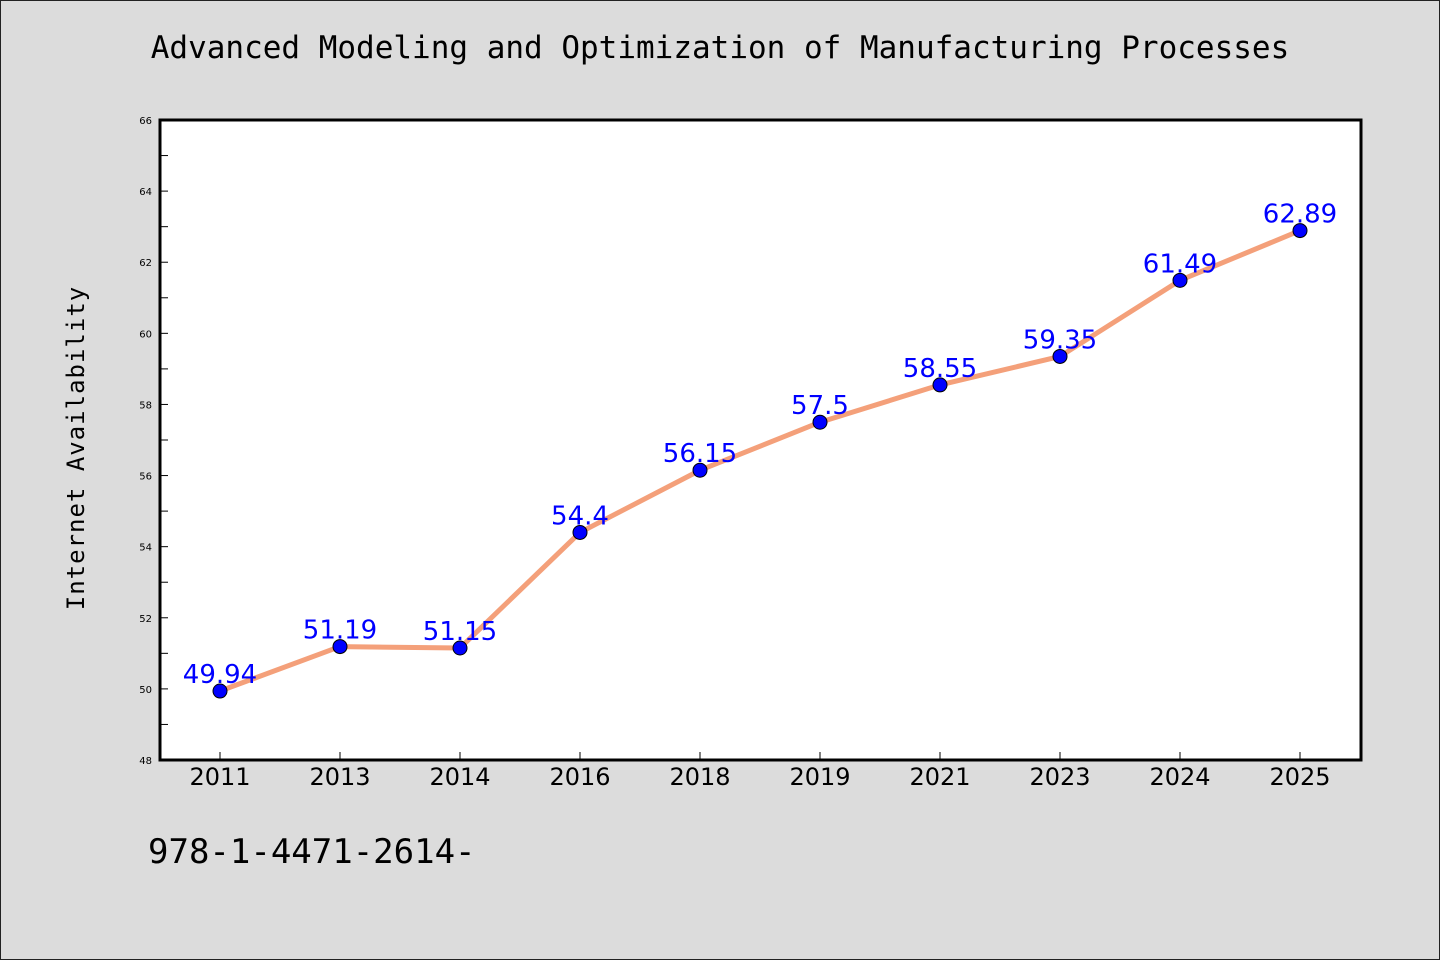 The width and height of the screenshot is (1440, 960). I want to click on y-tick-label: 58, so click(145, 405).